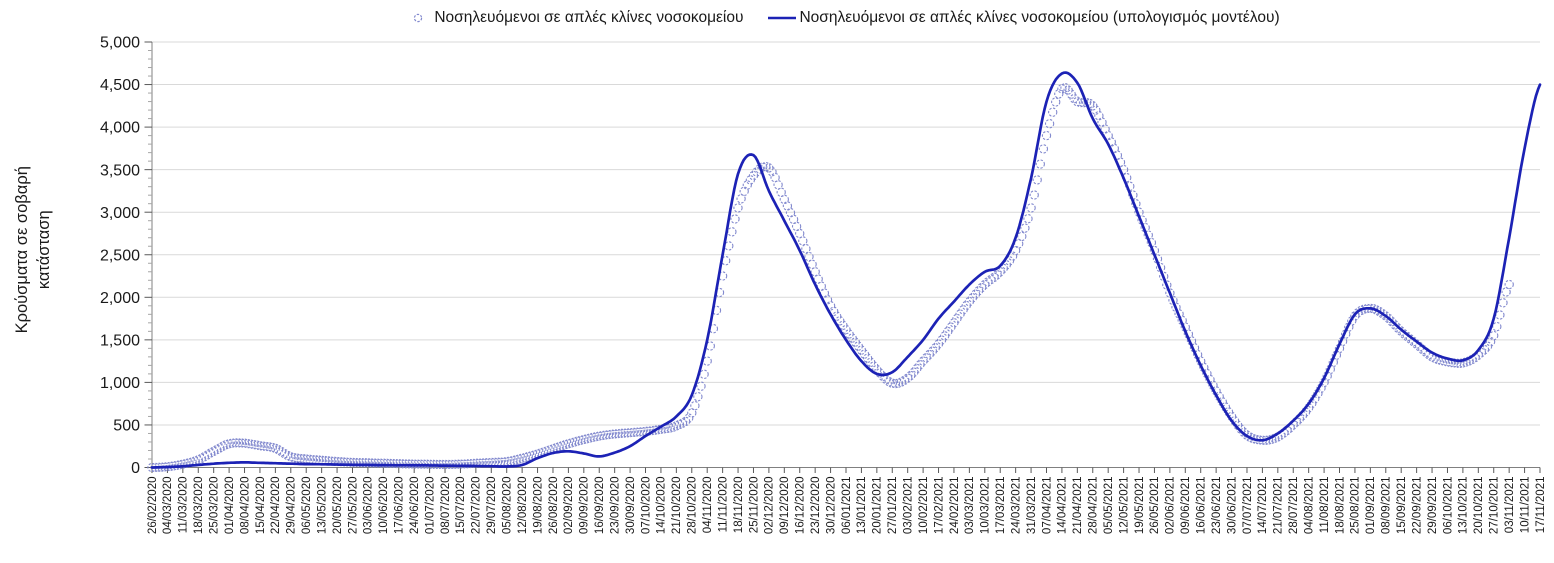  What do you see at coordinates (322, 506) in the screenshot?
I see `x-tick-label: 13/05/2020` at bounding box center [322, 506].